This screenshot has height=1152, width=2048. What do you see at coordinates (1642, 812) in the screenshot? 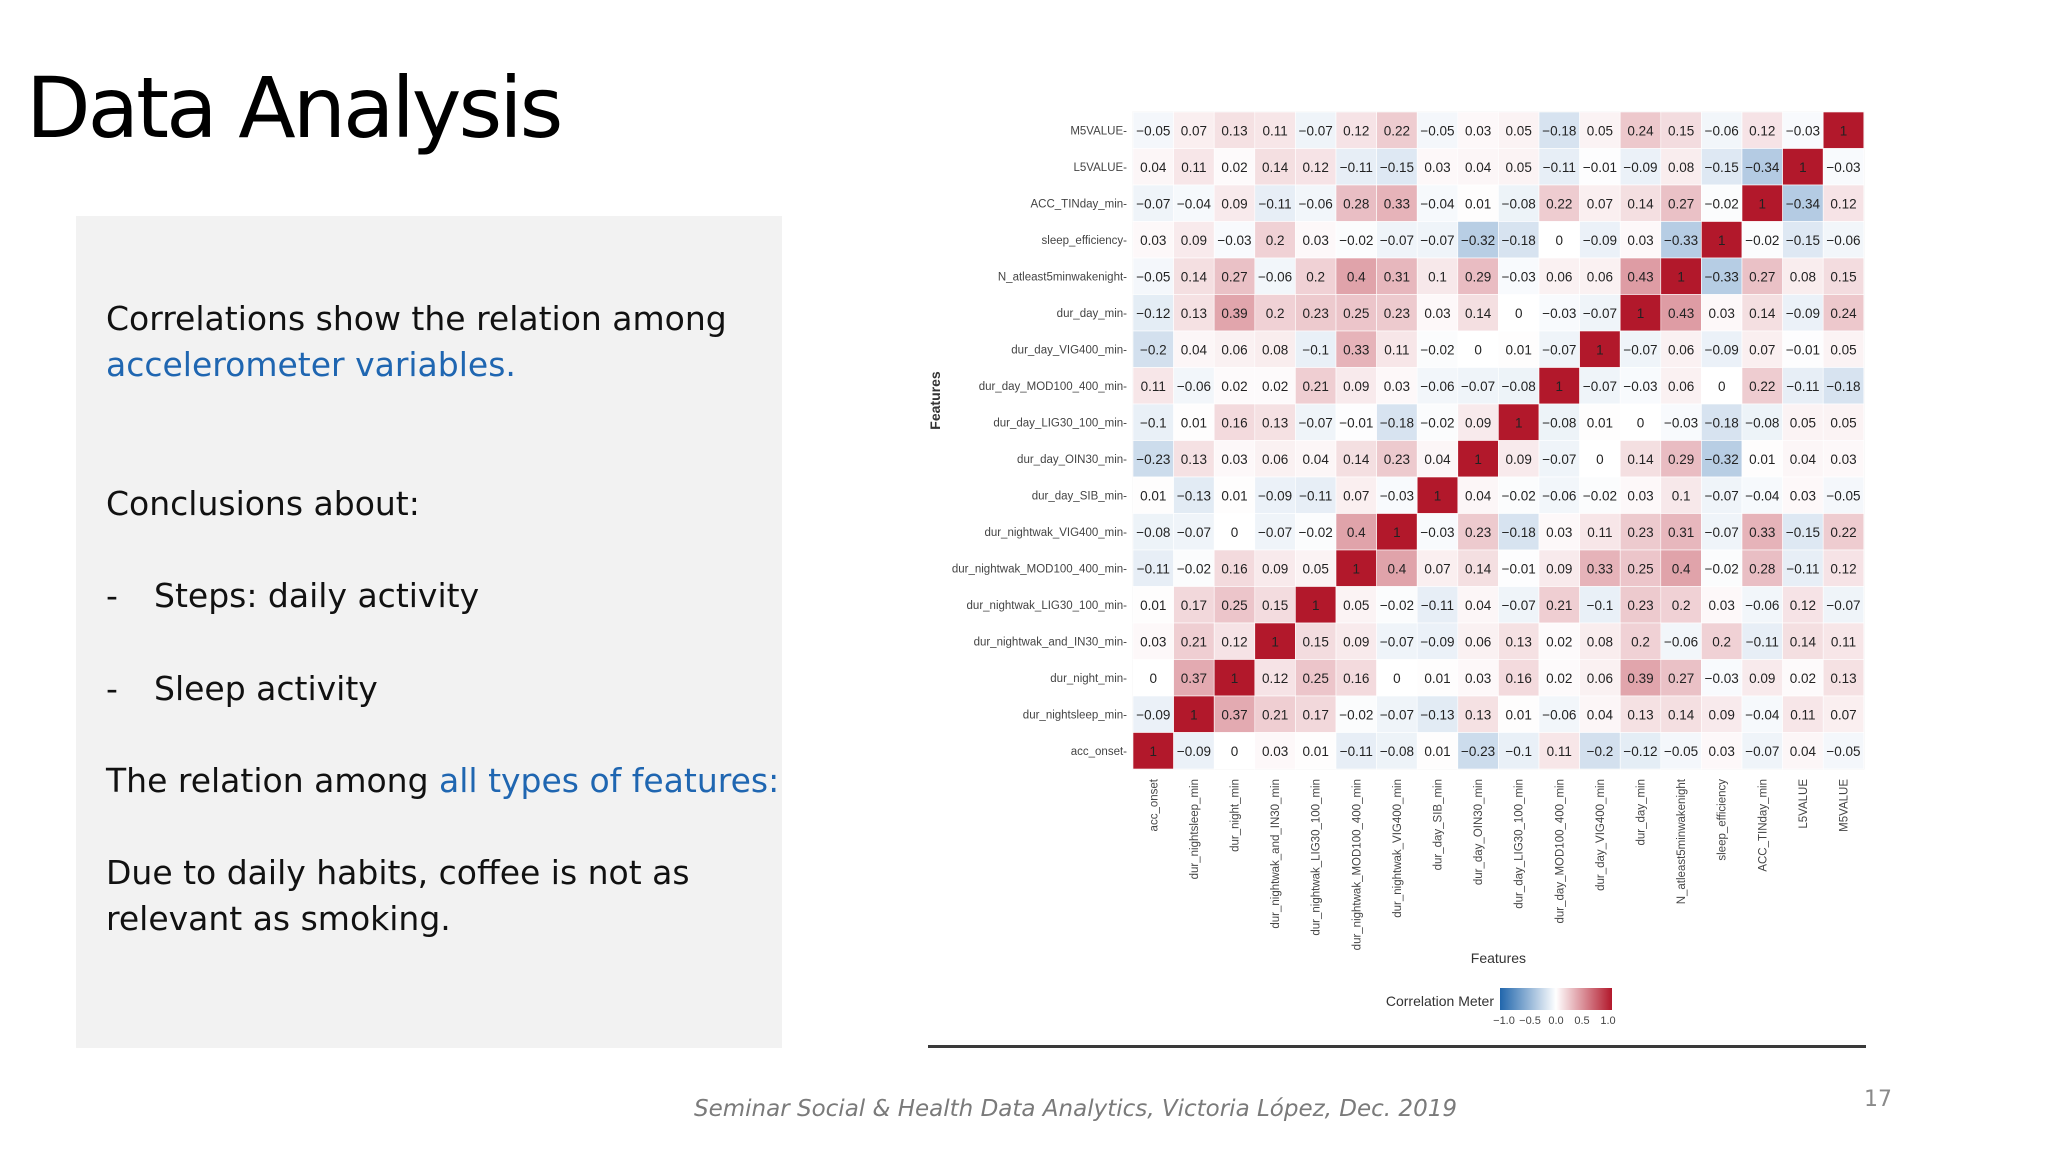
I see `x-tick-label: dur_day_min` at bounding box center [1642, 812].